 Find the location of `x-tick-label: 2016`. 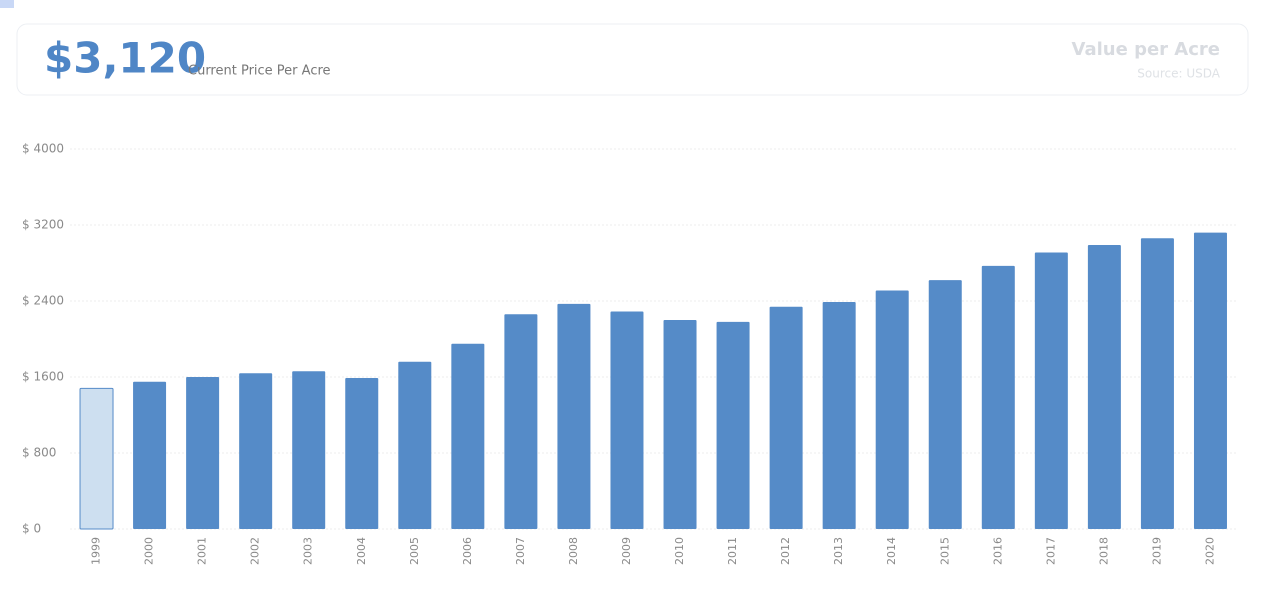

x-tick-label: 2016 is located at coordinates (997, 551).